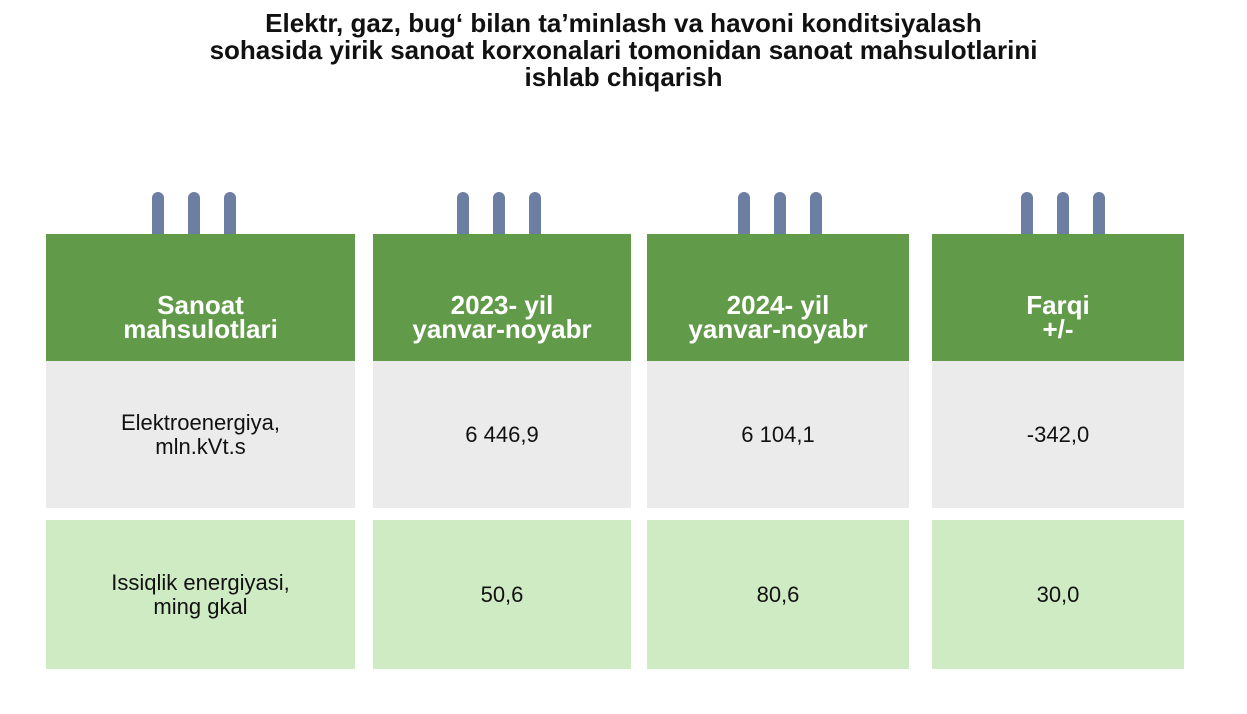 This screenshot has width=1247, height=714. Describe the element at coordinates (623, 77) in the screenshot. I see `title-line-3: ishlab chiqarish` at that location.